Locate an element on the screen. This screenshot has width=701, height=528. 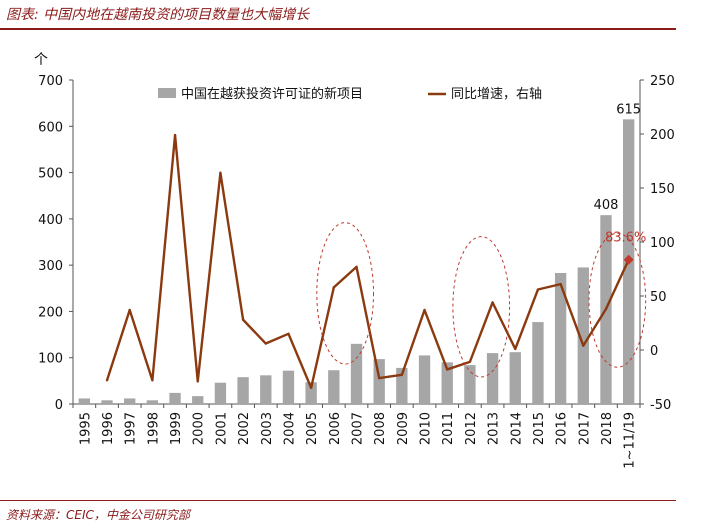
x-tick-label: 2016 is located at coordinates (562, 428).